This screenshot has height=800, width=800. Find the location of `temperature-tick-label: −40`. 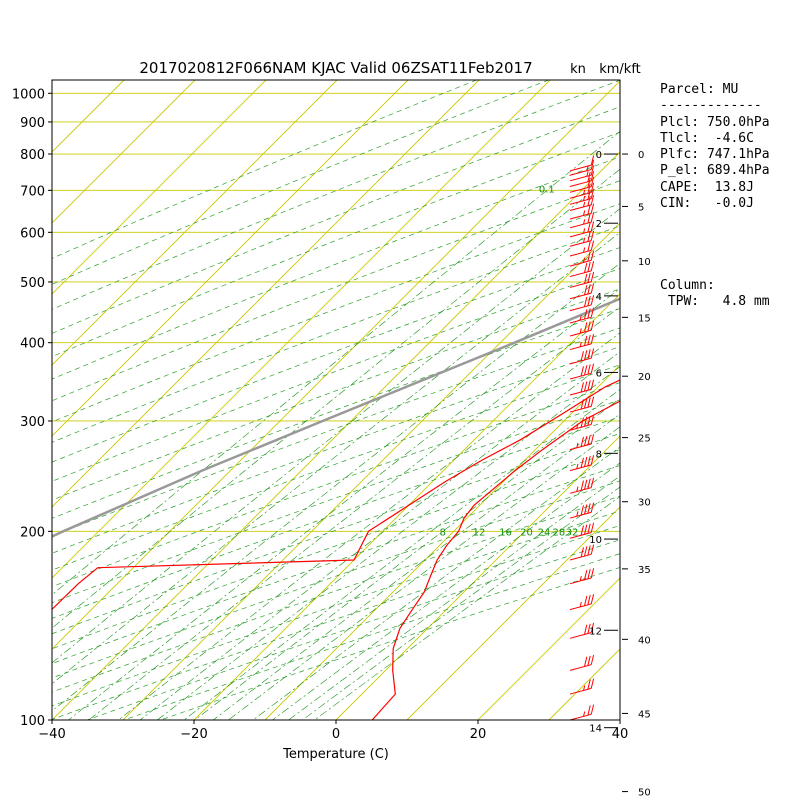

temperature-tick-label: −40 is located at coordinates (51, 734).